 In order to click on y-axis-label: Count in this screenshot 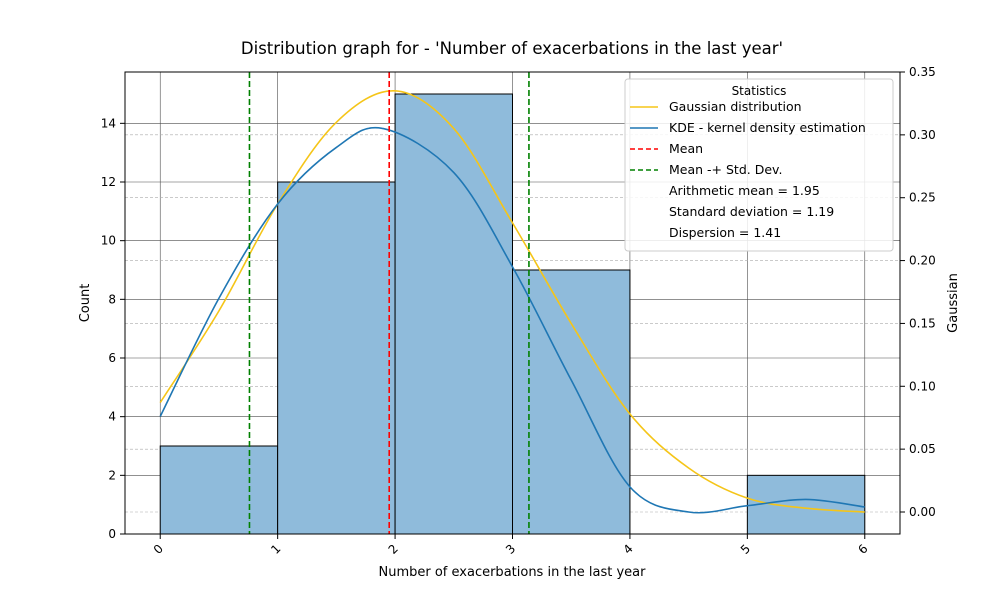, I will do `click(85, 303)`.